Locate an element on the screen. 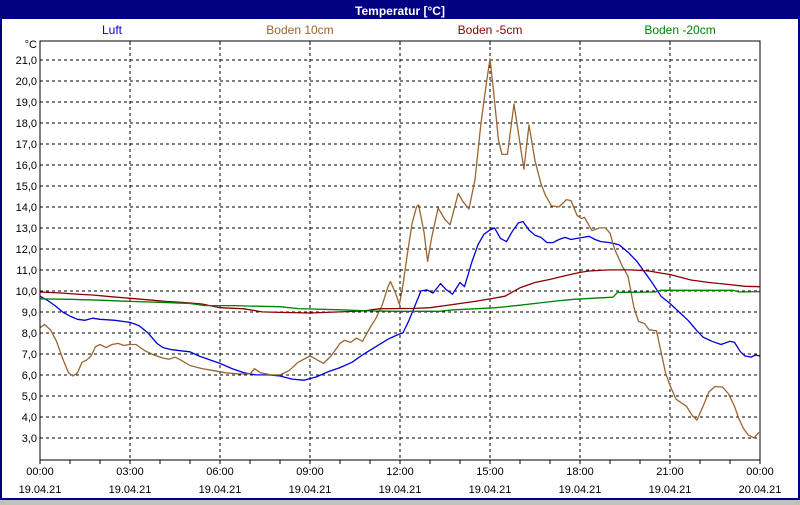  x-axis-time-label: 03:00 is located at coordinates (130, 472).